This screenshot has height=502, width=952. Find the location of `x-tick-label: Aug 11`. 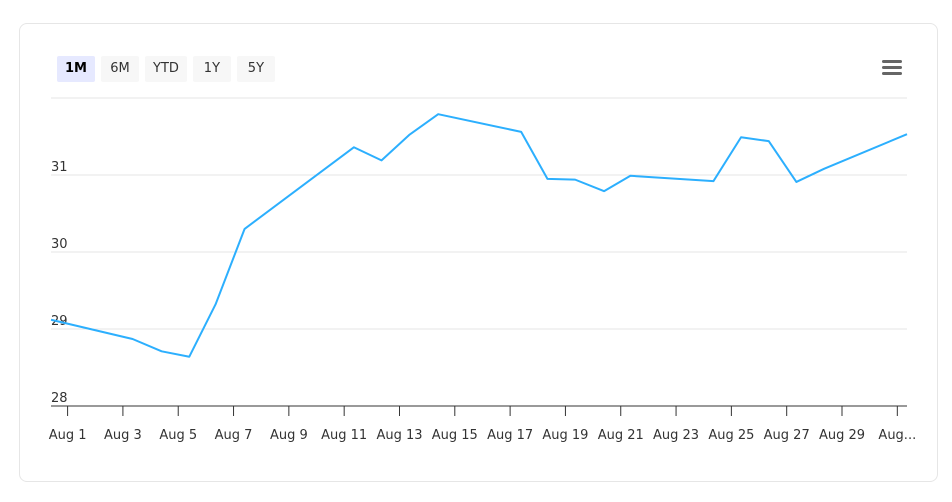

x-tick-label: Aug 11 is located at coordinates (344, 435).